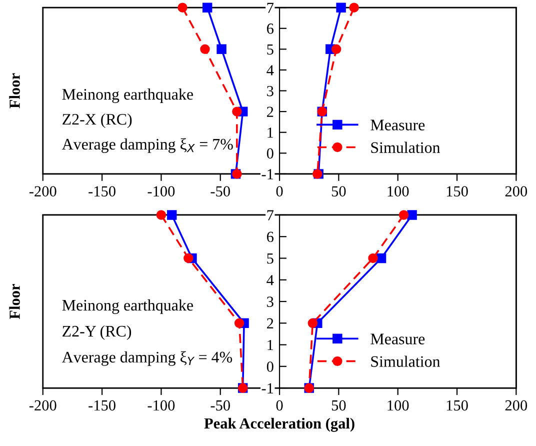 This screenshot has width=536, height=446. What do you see at coordinates (147, 358) in the screenshot?
I see `annotation: Average damping ξ$_{Y}$ = 4%` at bounding box center [147, 358].